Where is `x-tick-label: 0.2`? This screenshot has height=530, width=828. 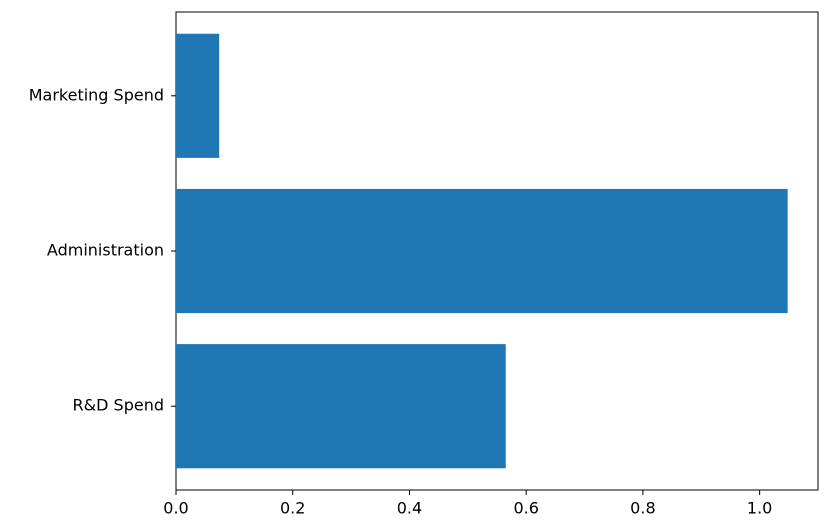 x-tick-label: 0.2 is located at coordinates (292, 508).